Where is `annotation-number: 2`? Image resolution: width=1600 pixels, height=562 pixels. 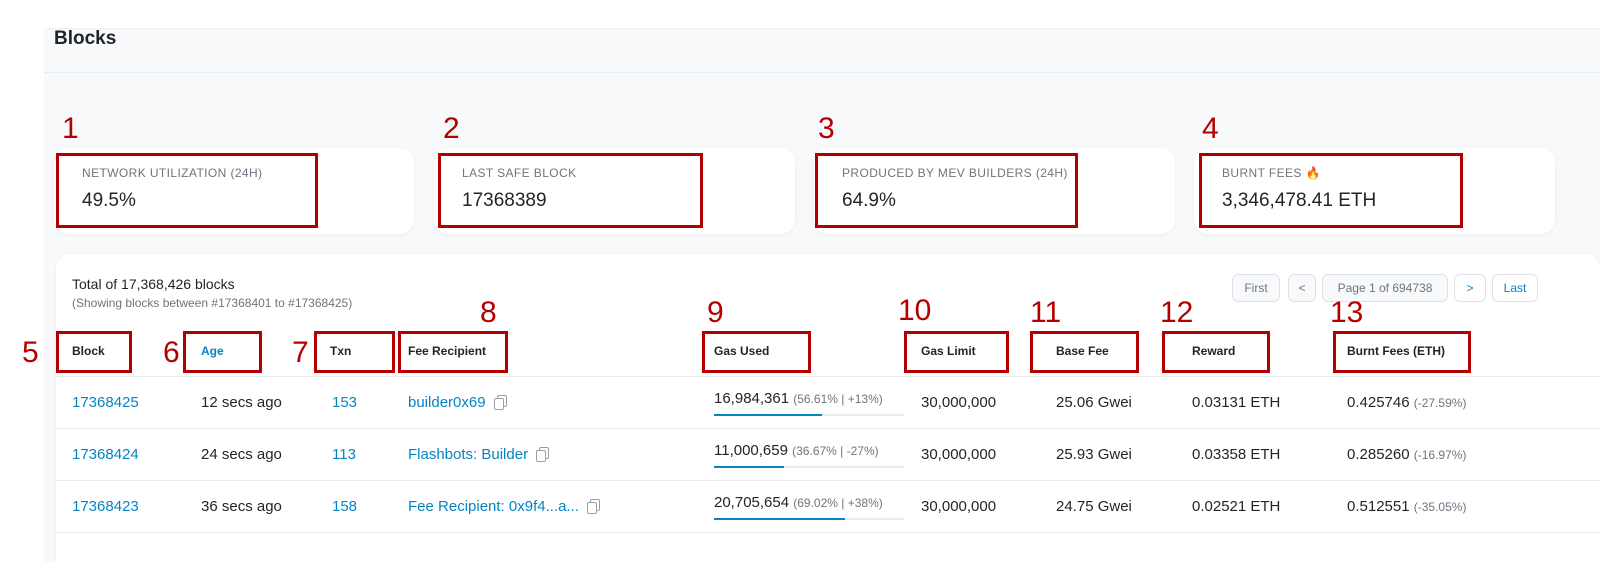 annotation-number: 2 is located at coordinates (451, 128).